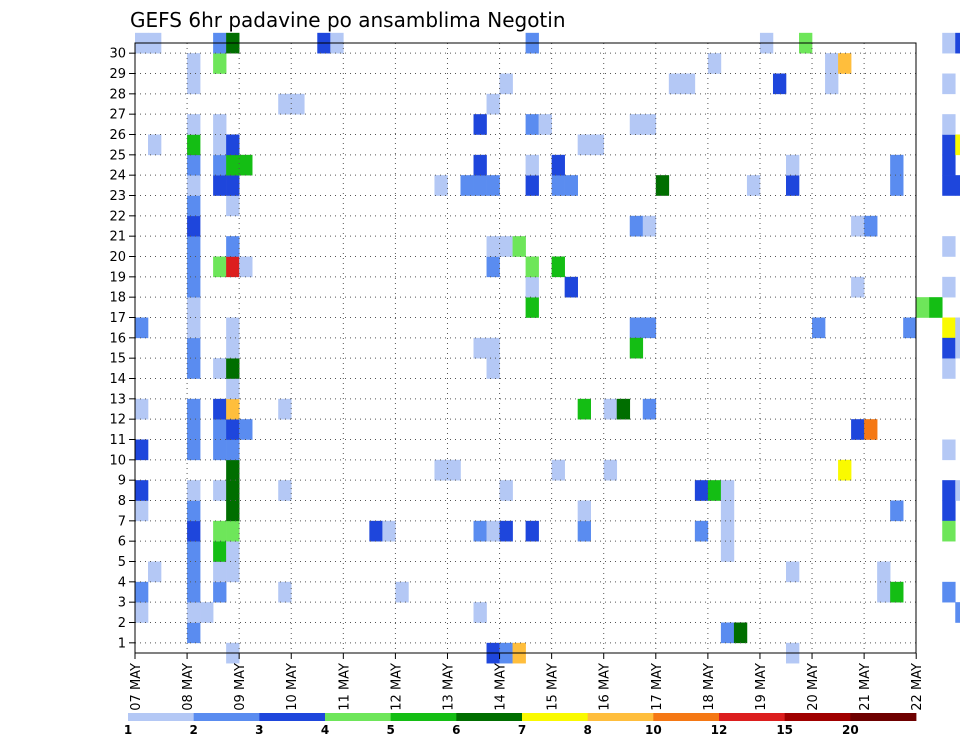 The image size is (960, 742). I want to click on colorbar-label: 12, so click(719, 730).